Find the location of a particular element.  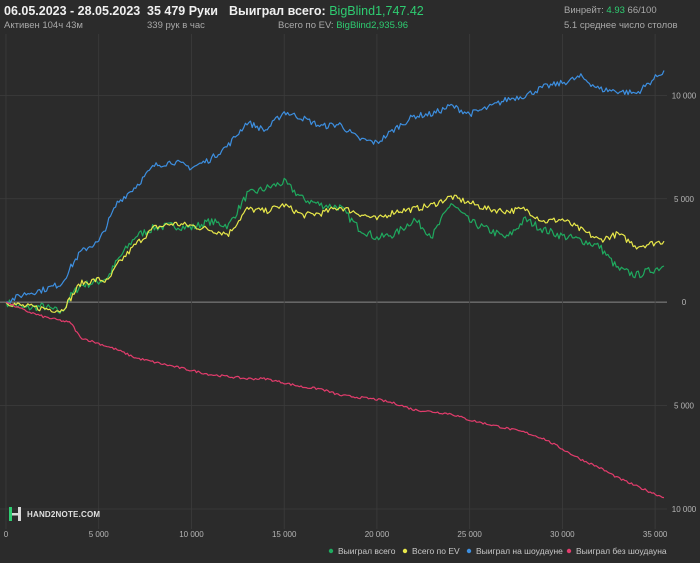

avg-tables: 5.1 среднее число столов is located at coordinates (621, 25).